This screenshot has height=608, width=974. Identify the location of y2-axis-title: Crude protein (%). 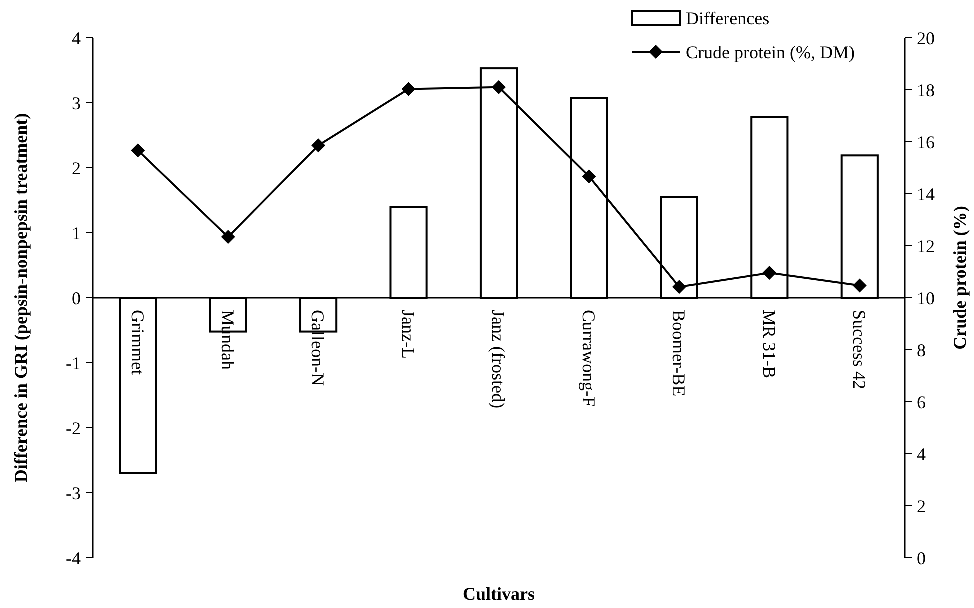
(960, 278).